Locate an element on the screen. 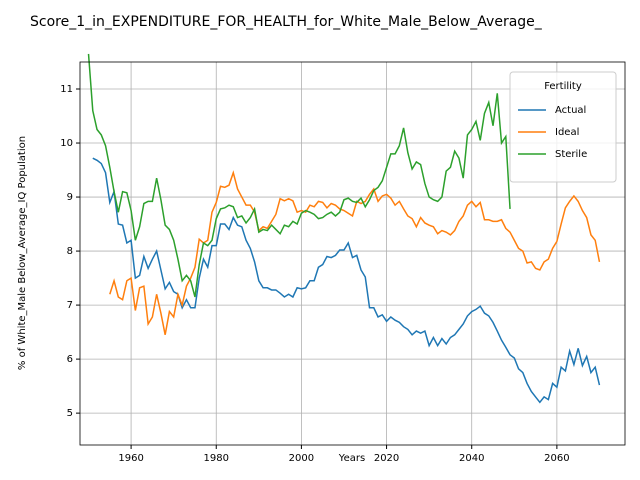  x-tick-label: 1980 is located at coordinates (216, 458).